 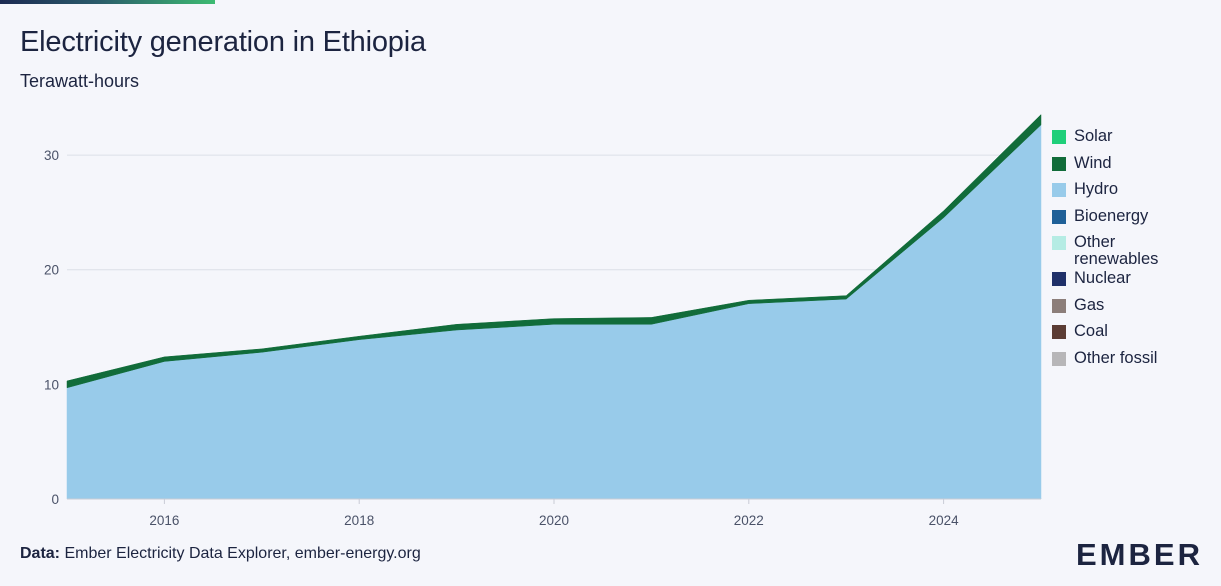 What do you see at coordinates (554, 520) in the screenshot?
I see `x-tick-label: 2020` at bounding box center [554, 520].